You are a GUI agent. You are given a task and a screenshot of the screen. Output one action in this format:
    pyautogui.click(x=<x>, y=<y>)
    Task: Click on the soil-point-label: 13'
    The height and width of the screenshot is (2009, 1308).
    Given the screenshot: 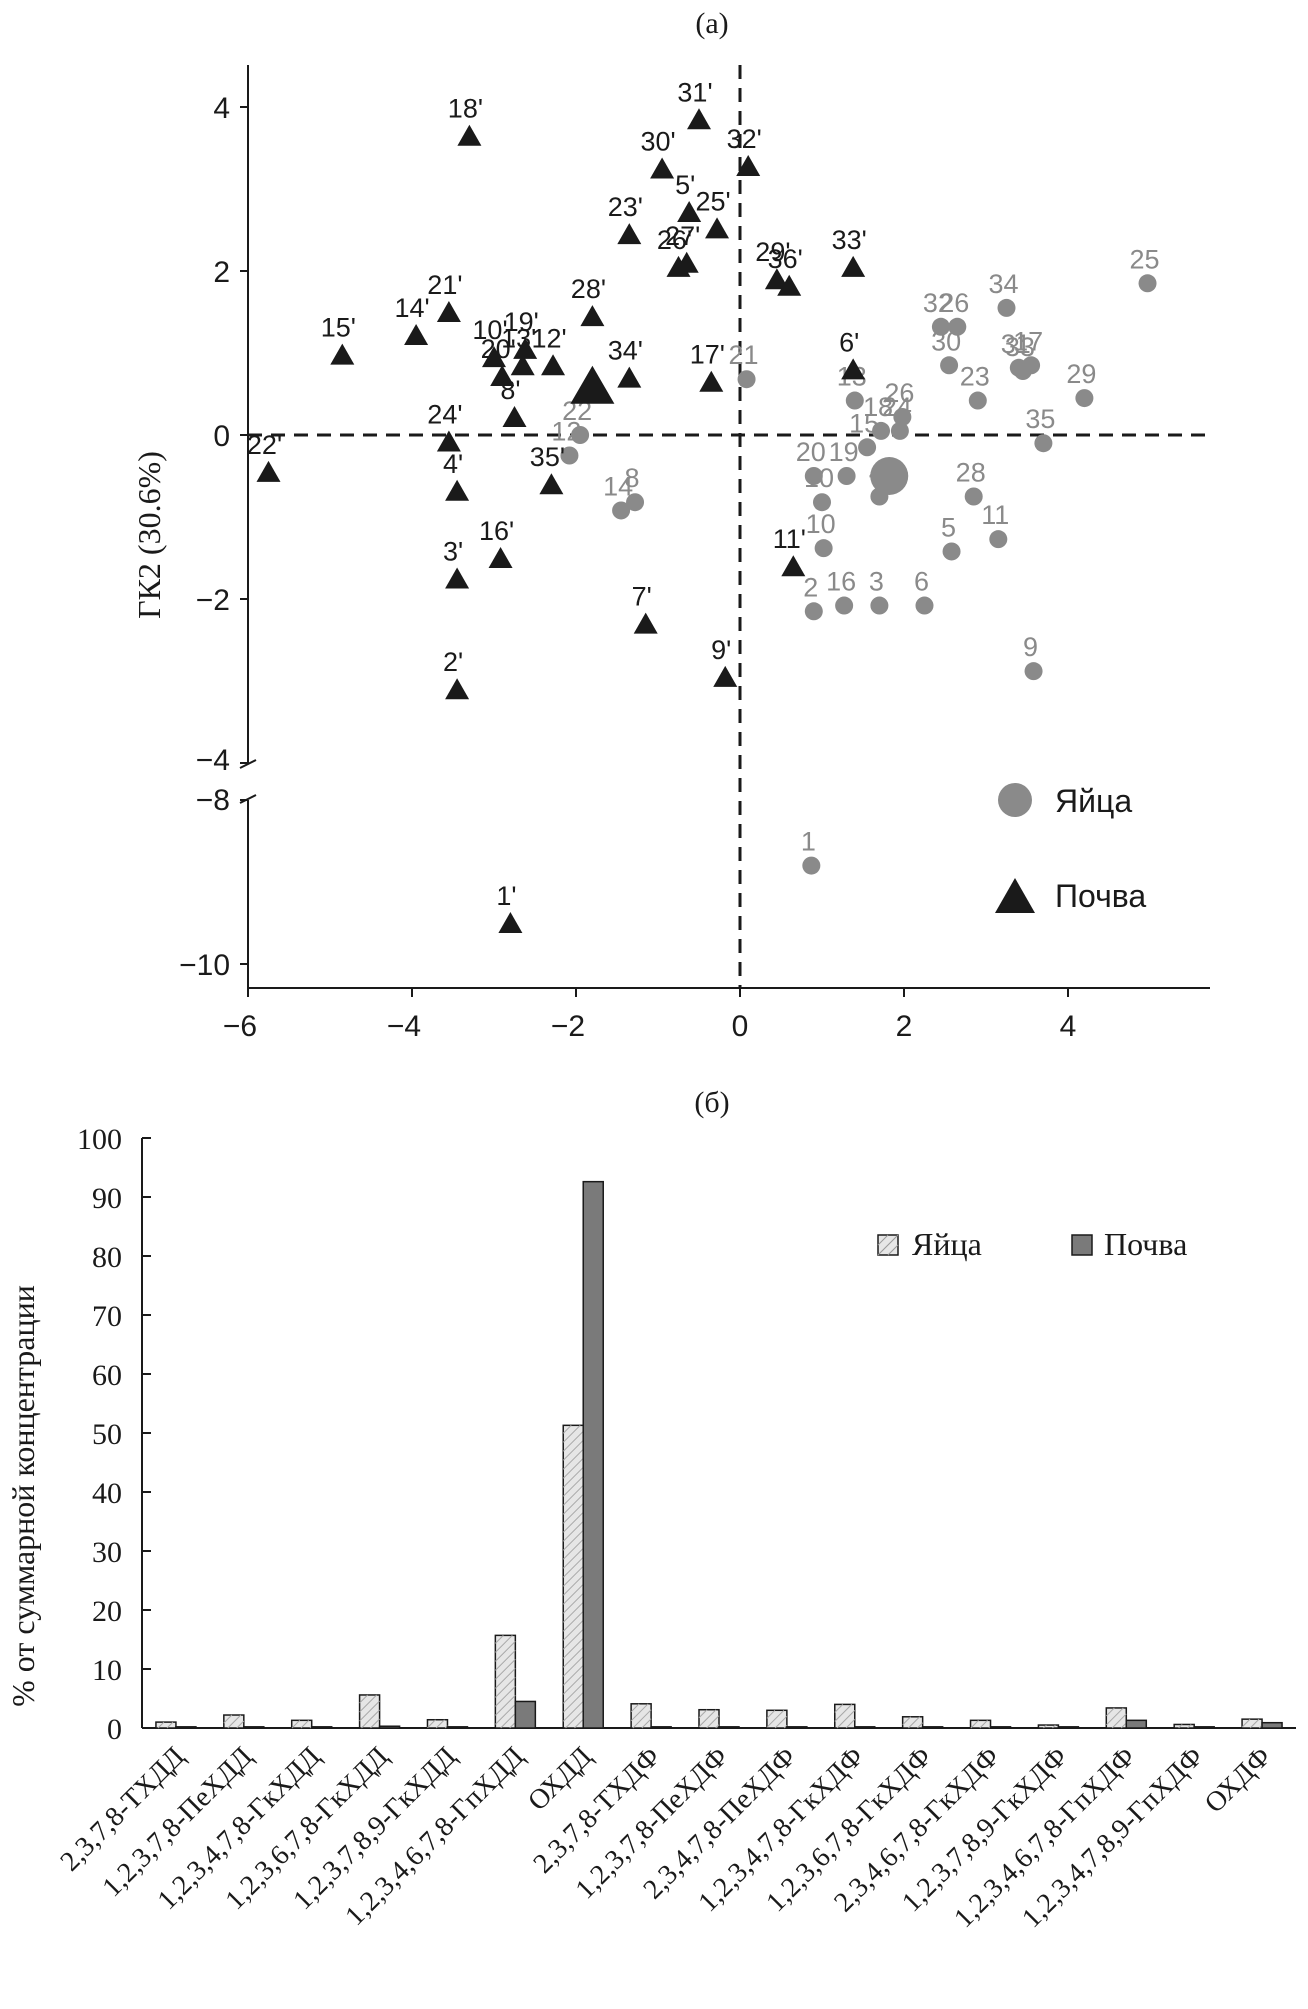 What is the action you would take?
    pyautogui.click(x=518, y=338)
    